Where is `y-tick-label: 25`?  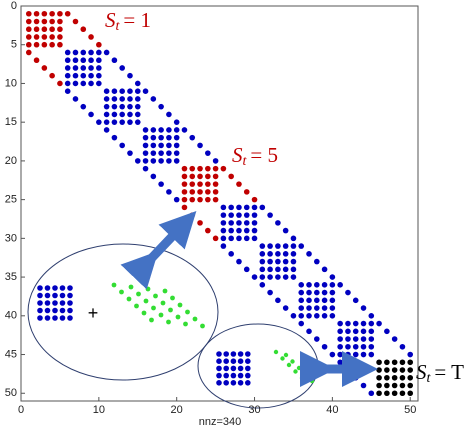
y-tick-label: 25 is located at coordinates (11, 200).